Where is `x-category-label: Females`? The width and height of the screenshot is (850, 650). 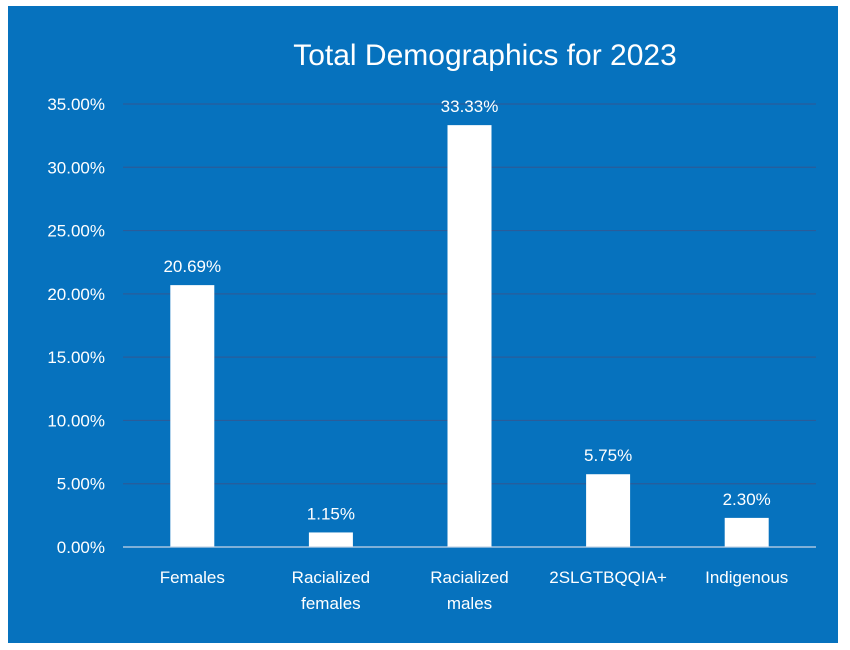 x-category-label: Females is located at coordinates (192, 577).